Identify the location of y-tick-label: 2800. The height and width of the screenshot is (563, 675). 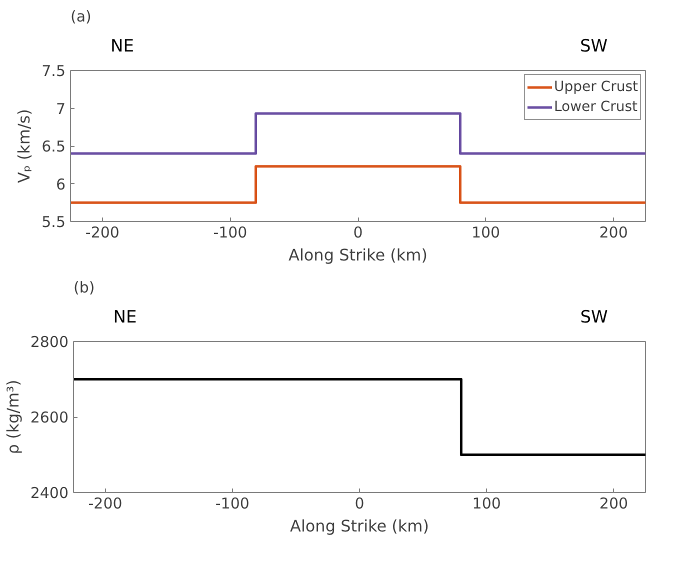
(49, 342).